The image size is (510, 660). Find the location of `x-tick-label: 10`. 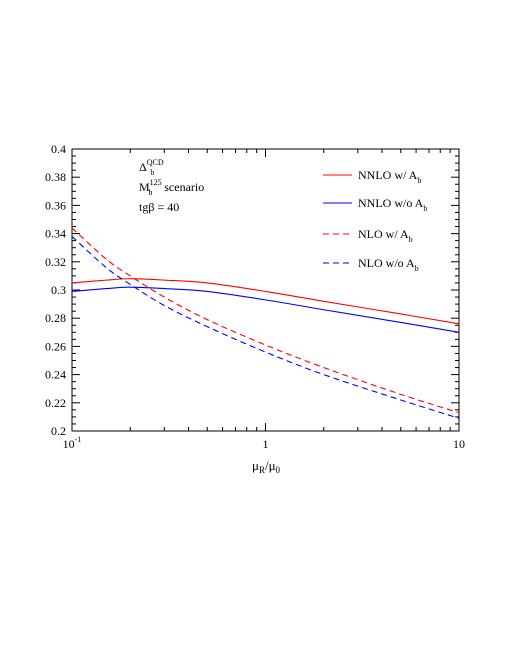

x-tick-label: 10 is located at coordinates (459, 444).